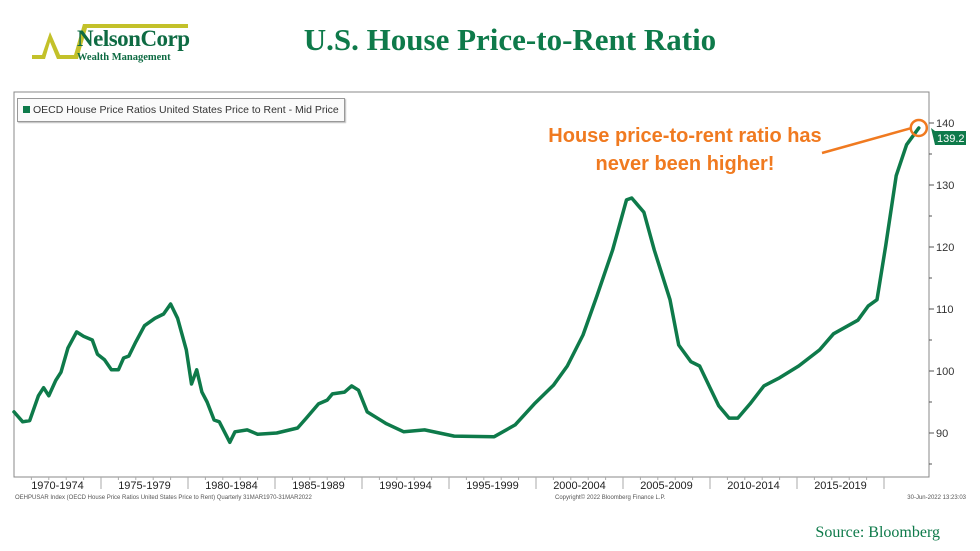 This screenshot has width=980, height=551. Describe the element at coordinates (945, 124) in the screenshot. I see `y-tick-label: 140` at that location.